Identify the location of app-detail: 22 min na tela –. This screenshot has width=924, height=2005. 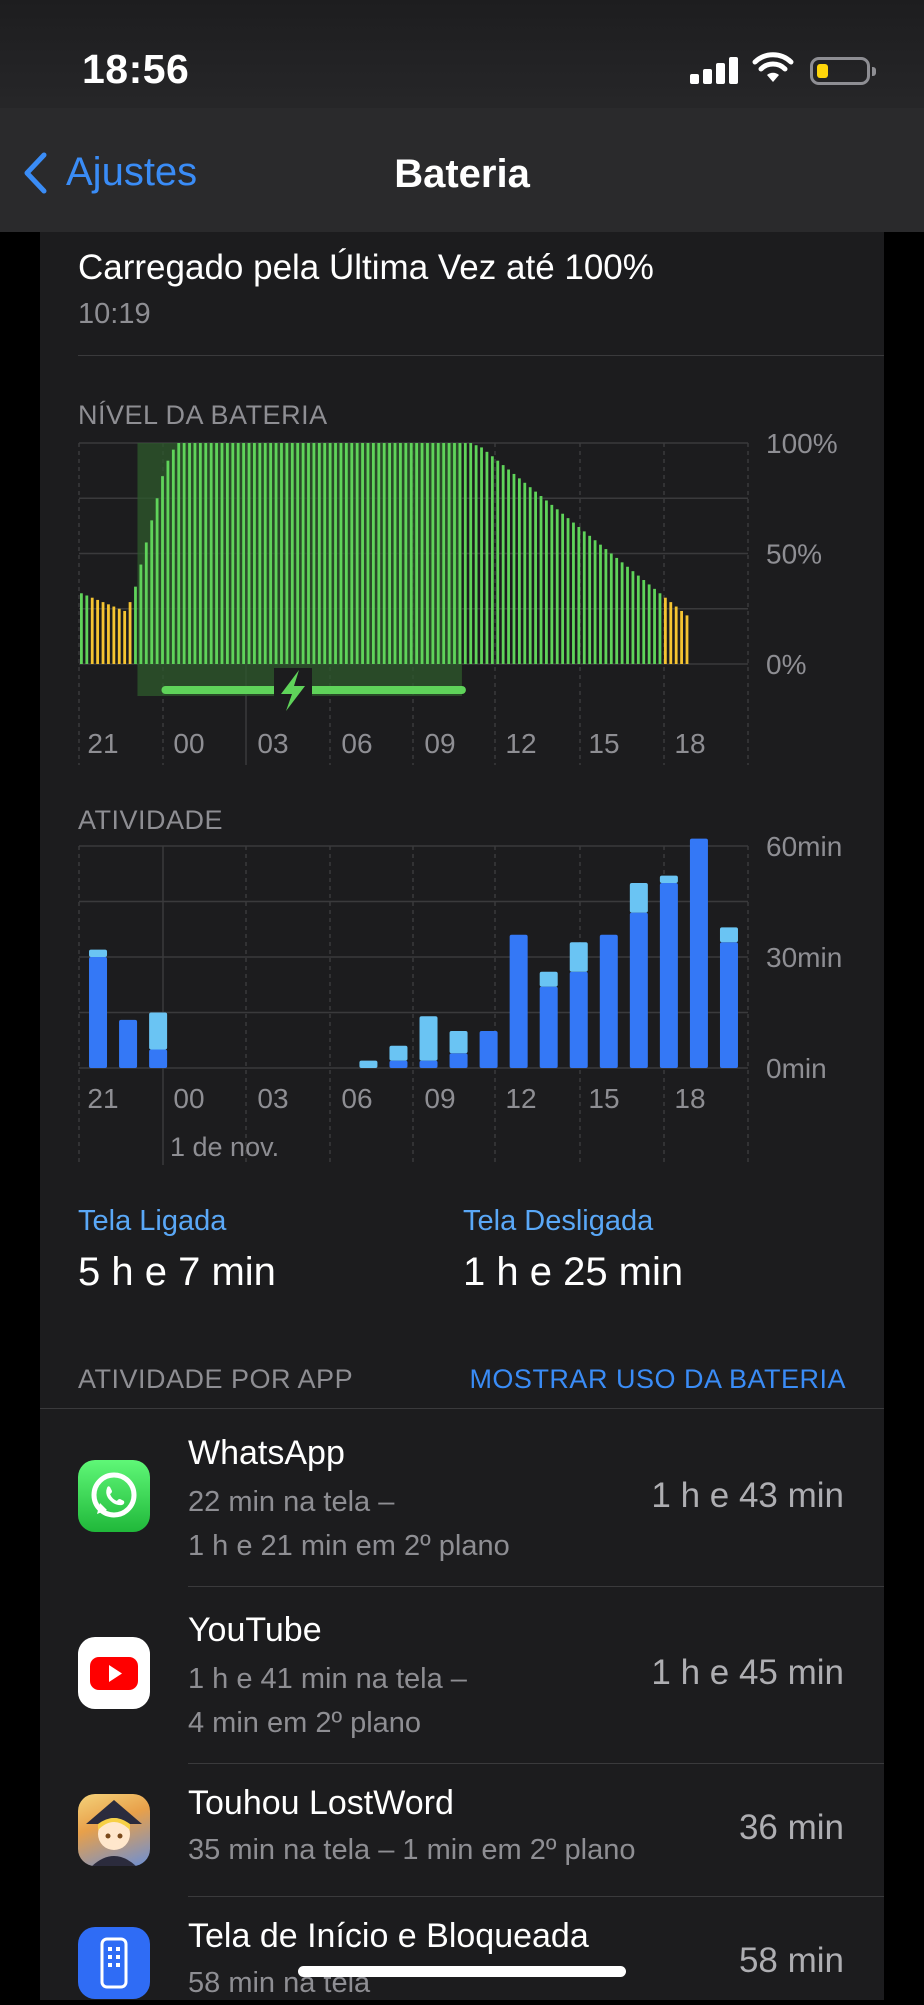
(291, 1502).